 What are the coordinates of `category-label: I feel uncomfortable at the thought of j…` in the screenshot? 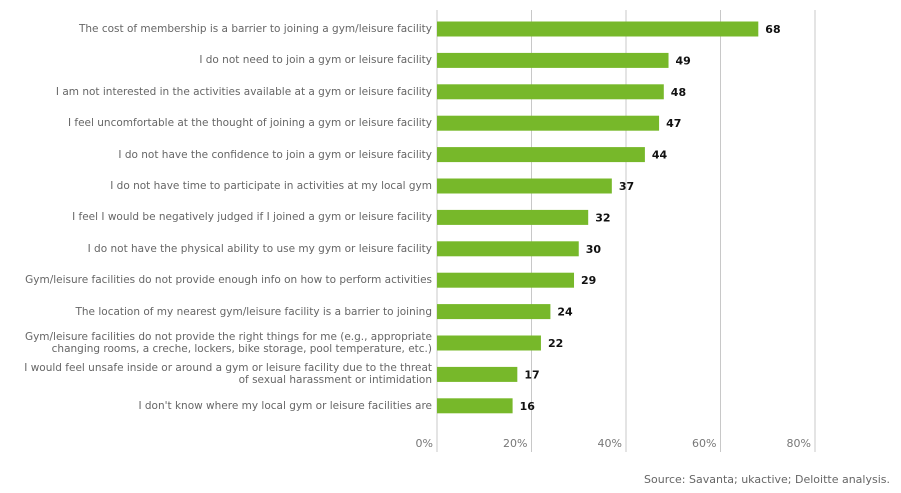 It's located at (249, 123).